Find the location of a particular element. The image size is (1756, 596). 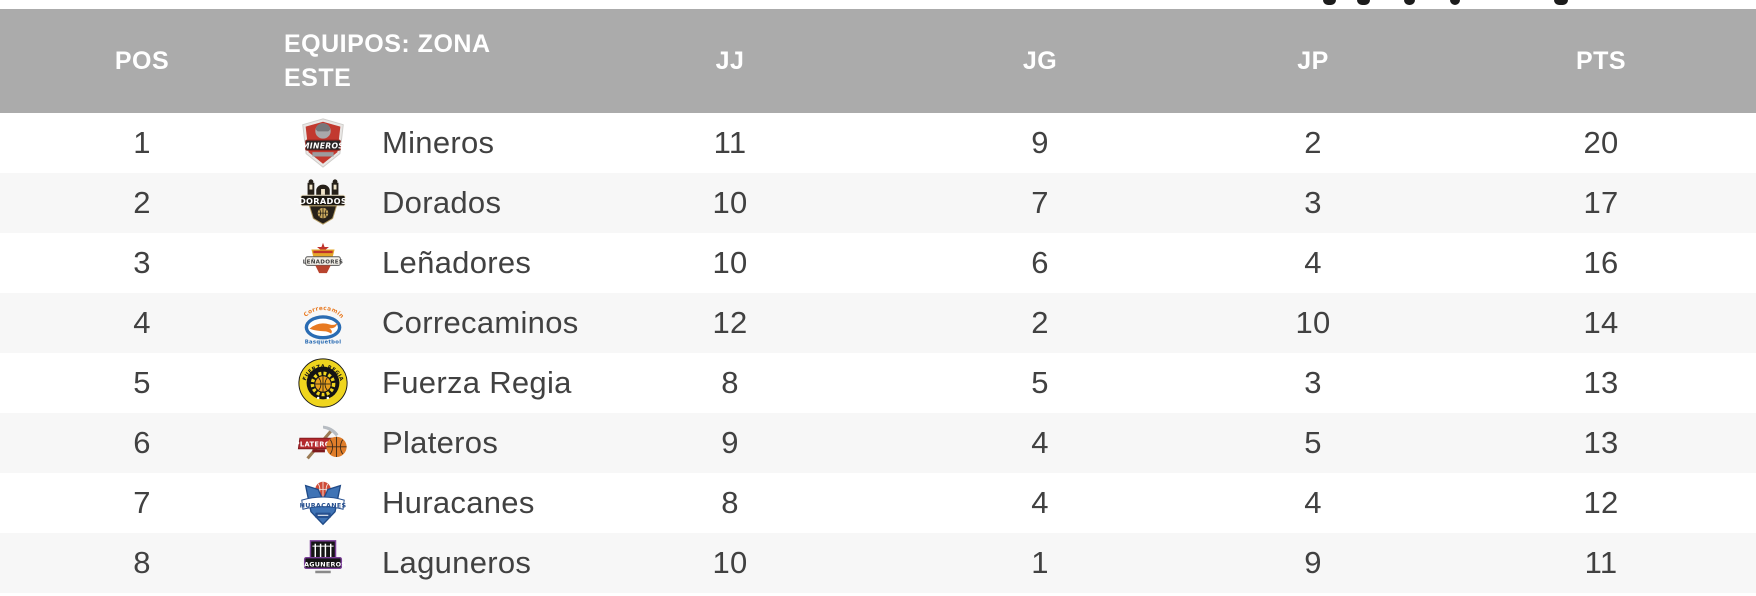

table-row: 5 FUERZA REGIA Fuerza Regia 8 5 3 13 is located at coordinates (878, 383).